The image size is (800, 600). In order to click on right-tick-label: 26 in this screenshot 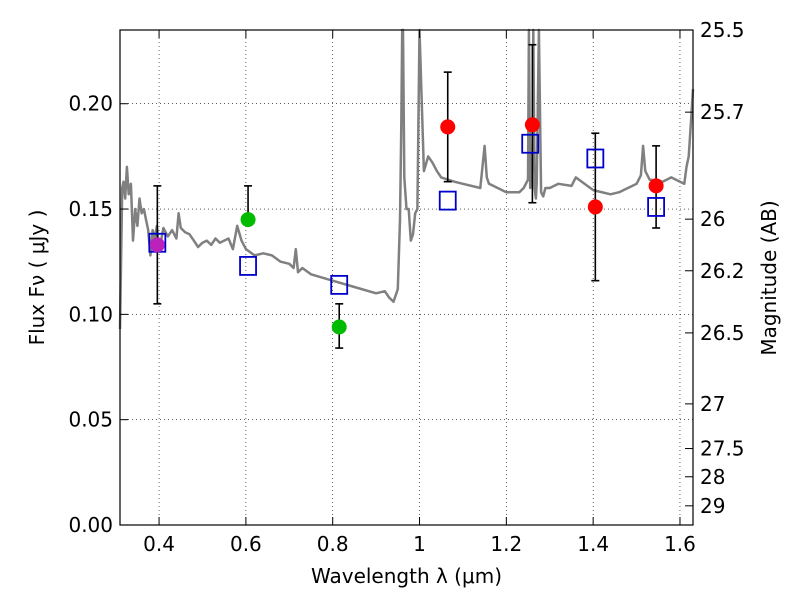, I will do `click(712, 219)`.